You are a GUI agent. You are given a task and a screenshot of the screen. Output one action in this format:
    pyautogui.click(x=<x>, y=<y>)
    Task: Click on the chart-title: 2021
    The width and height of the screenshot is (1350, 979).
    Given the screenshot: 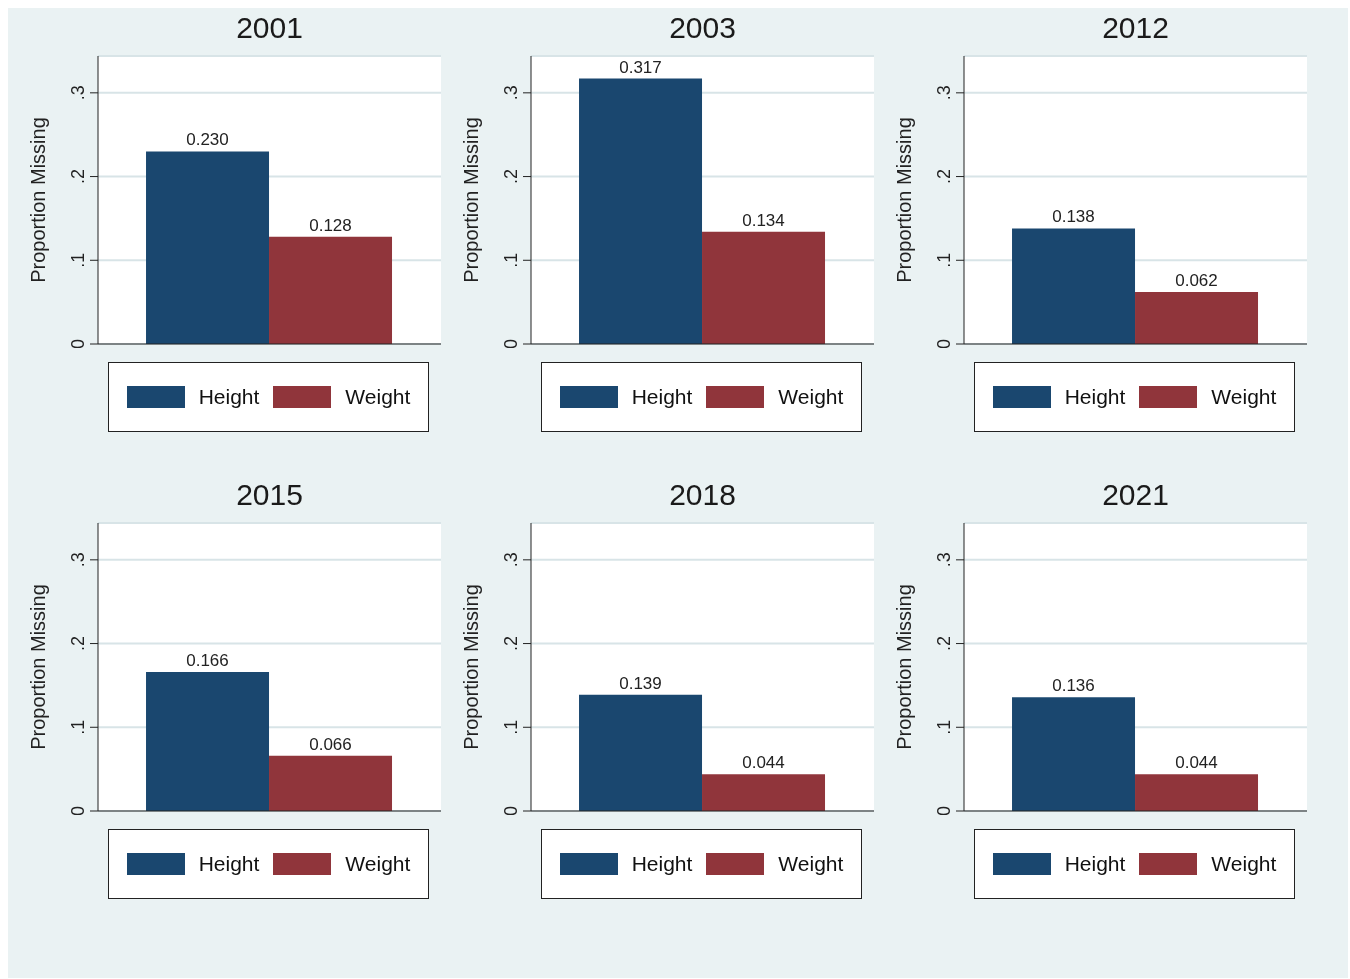 What is the action you would take?
    pyautogui.click(x=1135, y=495)
    